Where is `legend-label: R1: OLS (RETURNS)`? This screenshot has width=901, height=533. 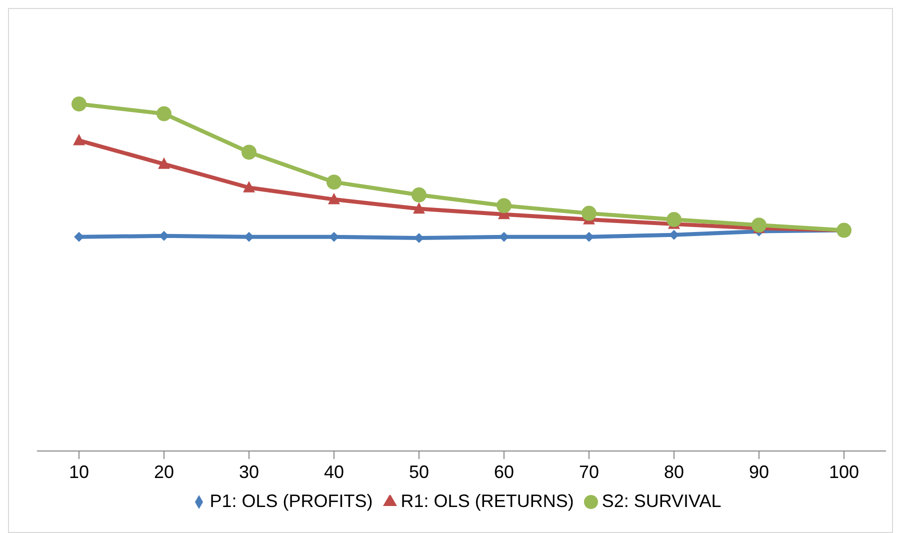 legend-label: R1: OLS (RETURNS) is located at coordinates (487, 501).